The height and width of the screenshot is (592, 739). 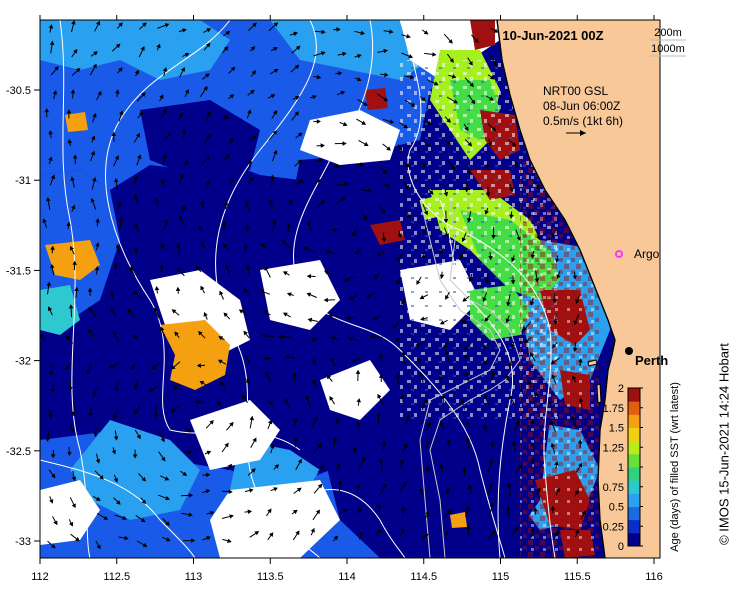 What do you see at coordinates (651, 360) in the screenshot?
I see `perth-label: Perth` at bounding box center [651, 360].